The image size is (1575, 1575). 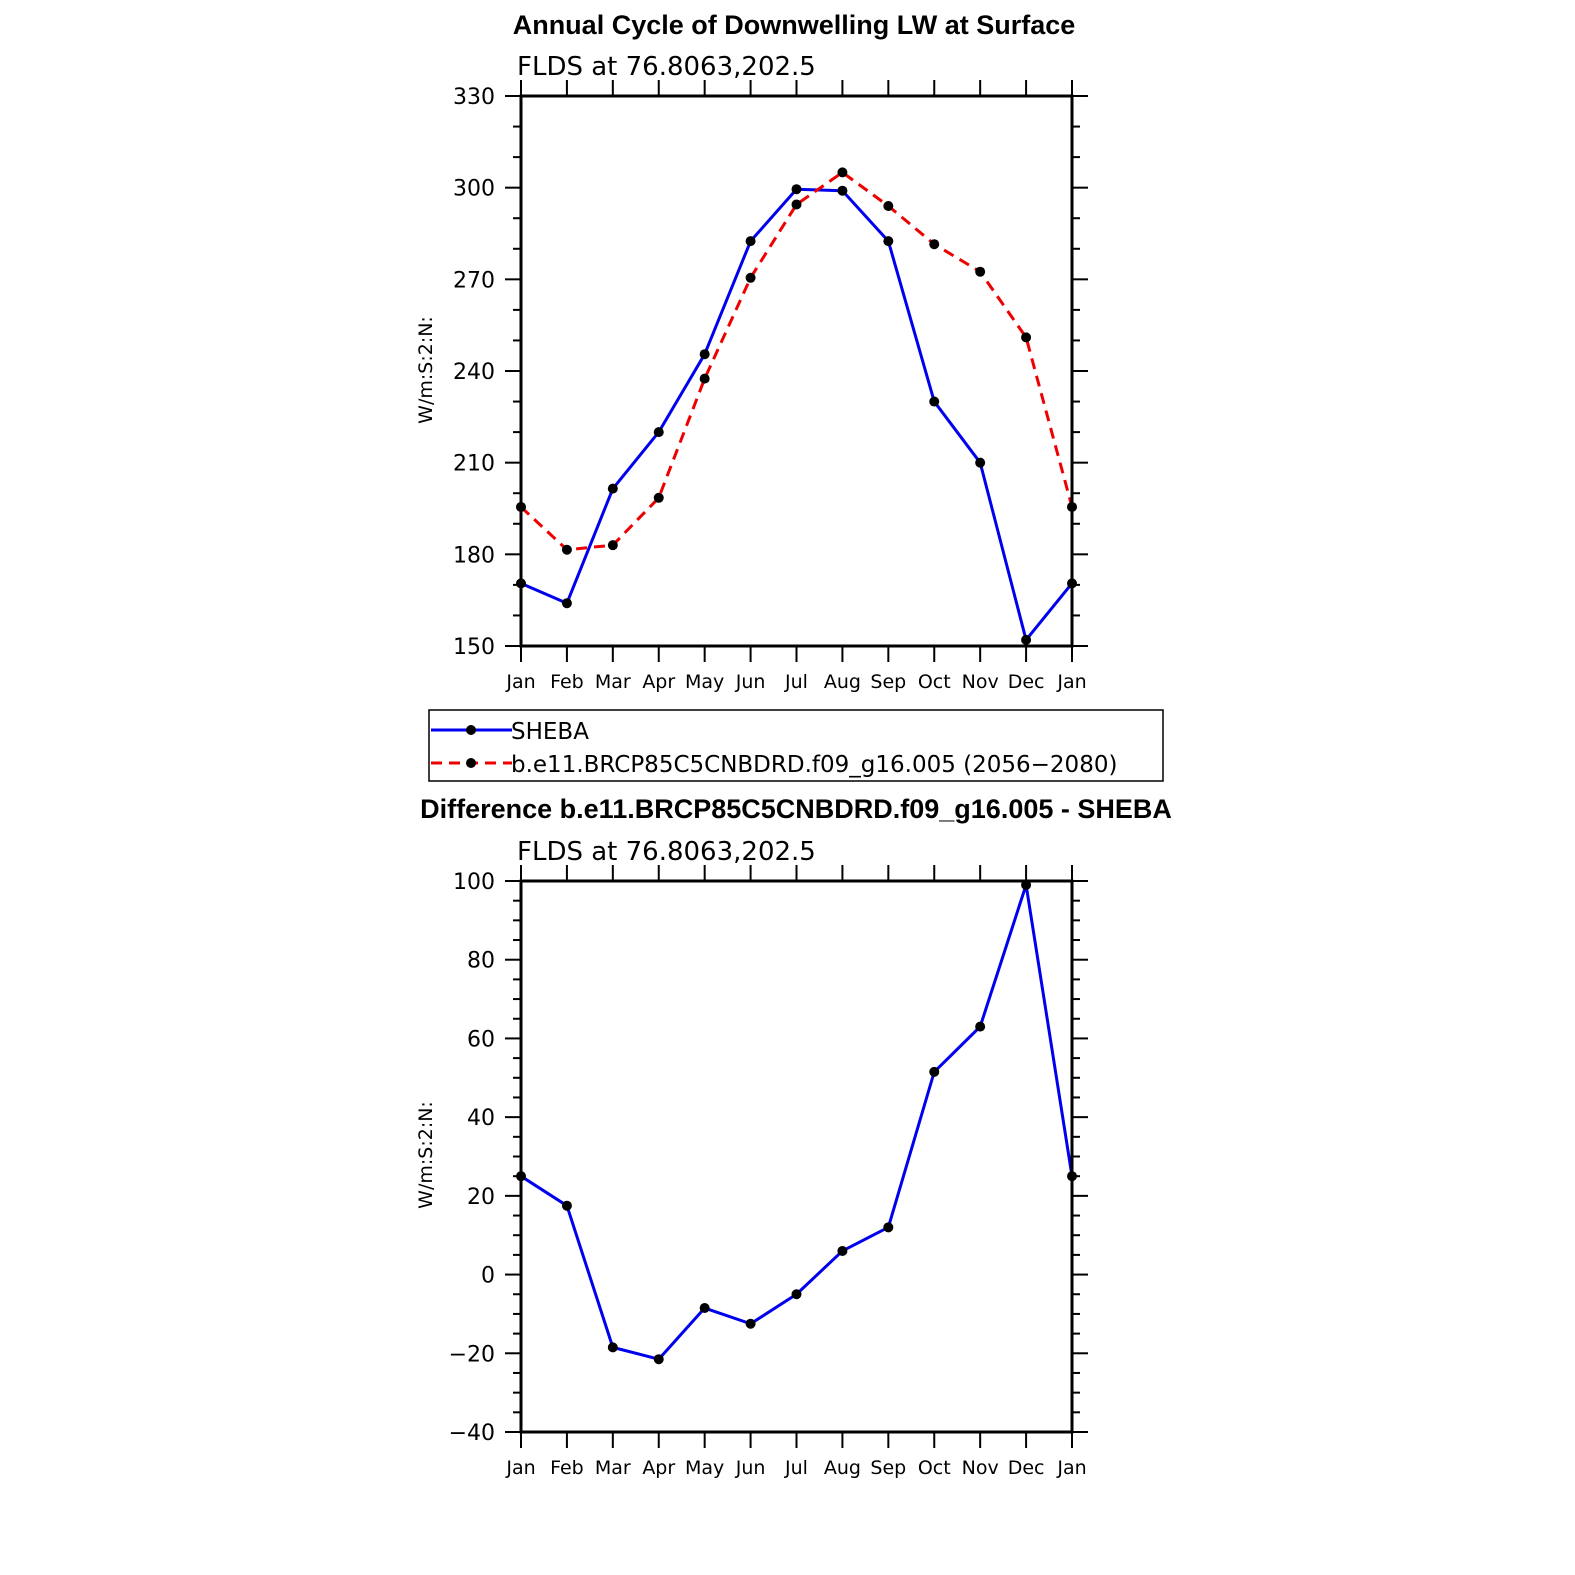 I want to click on difference-x-tick-label: Dec, so click(x=1026, y=1468).